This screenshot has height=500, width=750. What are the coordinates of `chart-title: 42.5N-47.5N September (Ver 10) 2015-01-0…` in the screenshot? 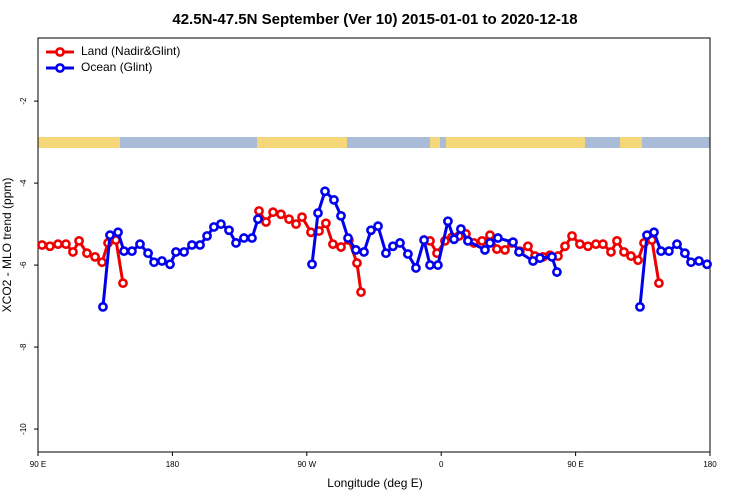 It's located at (374, 19).